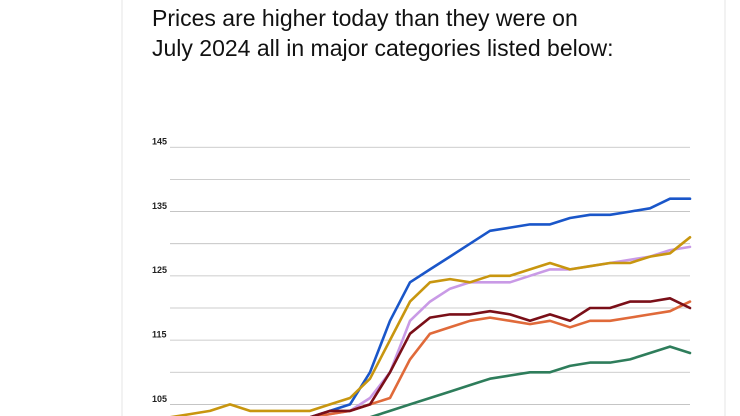 The width and height of the screenshot is (740, 416). Describe the element at coordinates (159, 399) in the screenshot. I see `y-tick-label: 105` at that location.